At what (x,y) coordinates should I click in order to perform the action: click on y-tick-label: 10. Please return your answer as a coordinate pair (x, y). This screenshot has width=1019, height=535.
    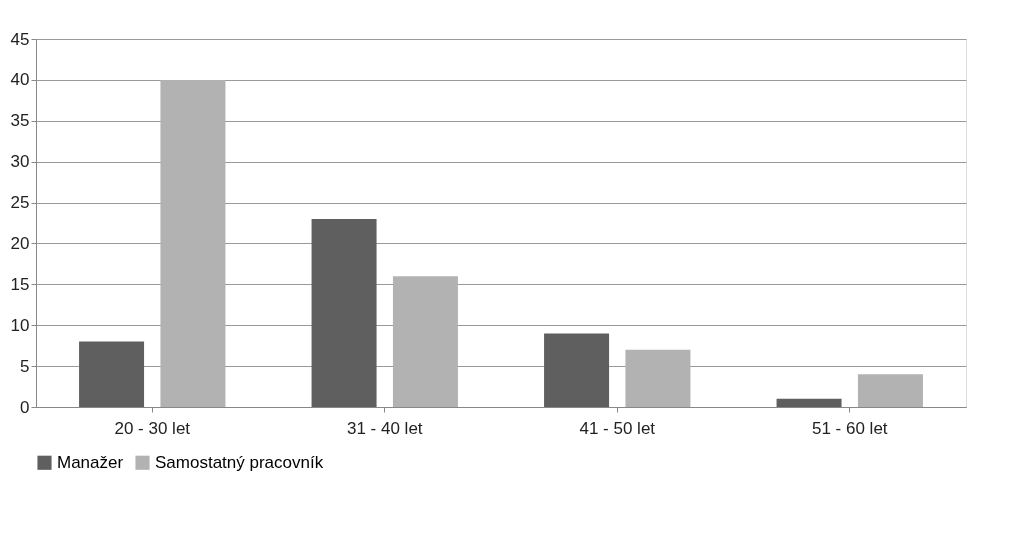
    Looking at the image, I should click on (20, 325).